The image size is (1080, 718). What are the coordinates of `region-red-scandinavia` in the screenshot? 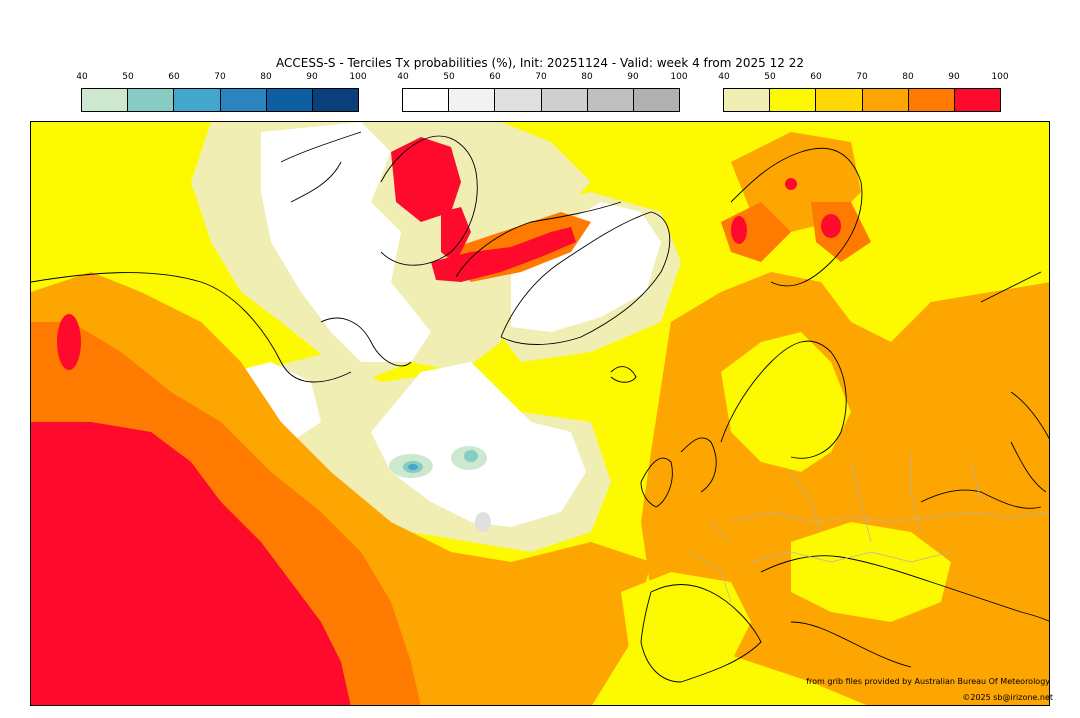 It's located at (739, 230).